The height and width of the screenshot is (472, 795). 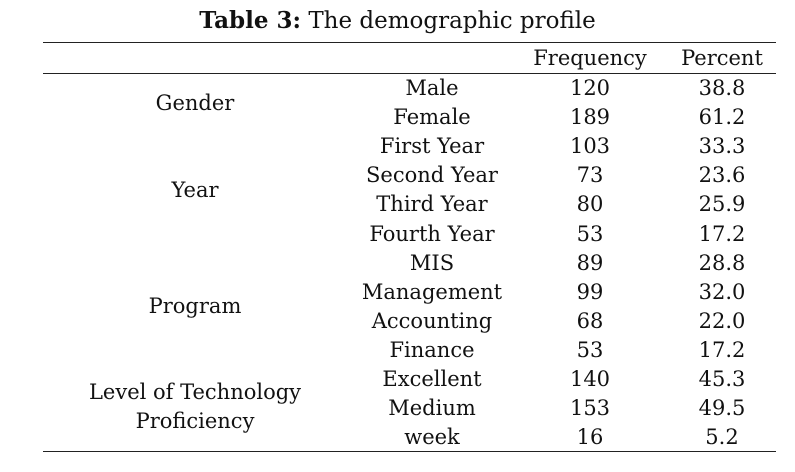 I want to click on percent-cell: 49.5, so click(x=722, y=408).